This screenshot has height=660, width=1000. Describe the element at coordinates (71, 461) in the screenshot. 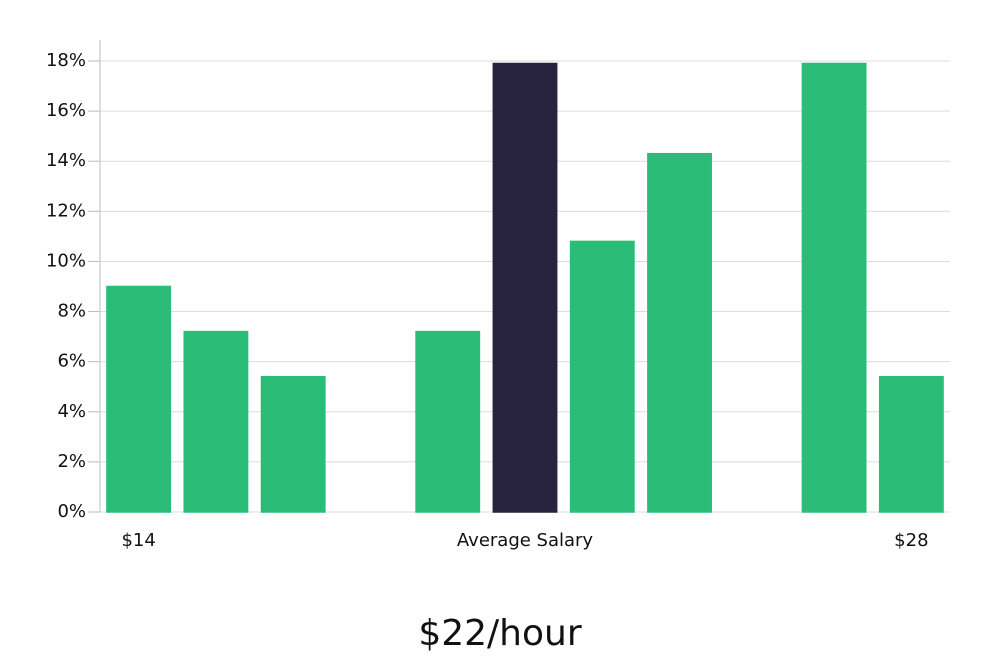

I see `y-tick-label: 2%` at that location.